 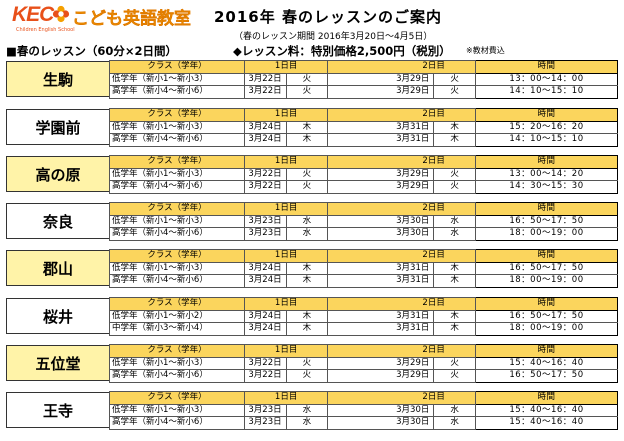 What do you see at coordinates (328, 17) in the screenshot?
I see `page-title: 2016年 春のレッスンのご案内` at bounding box center [328, 17].